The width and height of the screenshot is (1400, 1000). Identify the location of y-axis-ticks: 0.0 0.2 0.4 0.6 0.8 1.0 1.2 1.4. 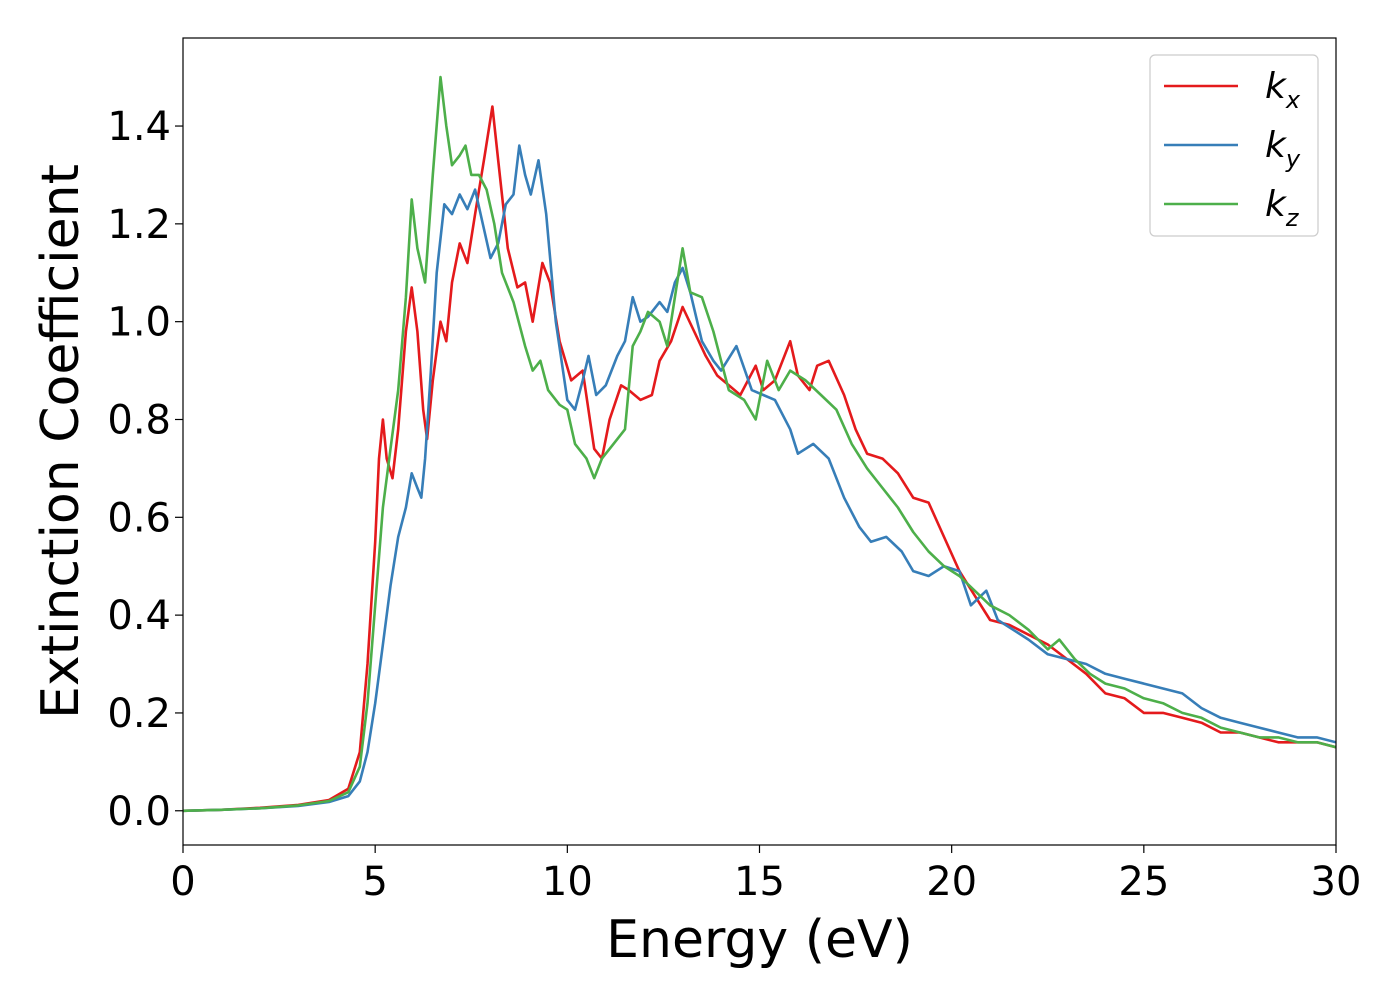
(145, 469).